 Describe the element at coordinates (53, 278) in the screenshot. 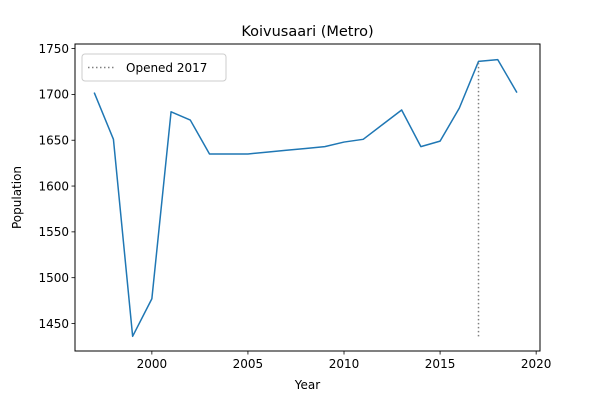

I see `y-tick-label: 1500` at that location.